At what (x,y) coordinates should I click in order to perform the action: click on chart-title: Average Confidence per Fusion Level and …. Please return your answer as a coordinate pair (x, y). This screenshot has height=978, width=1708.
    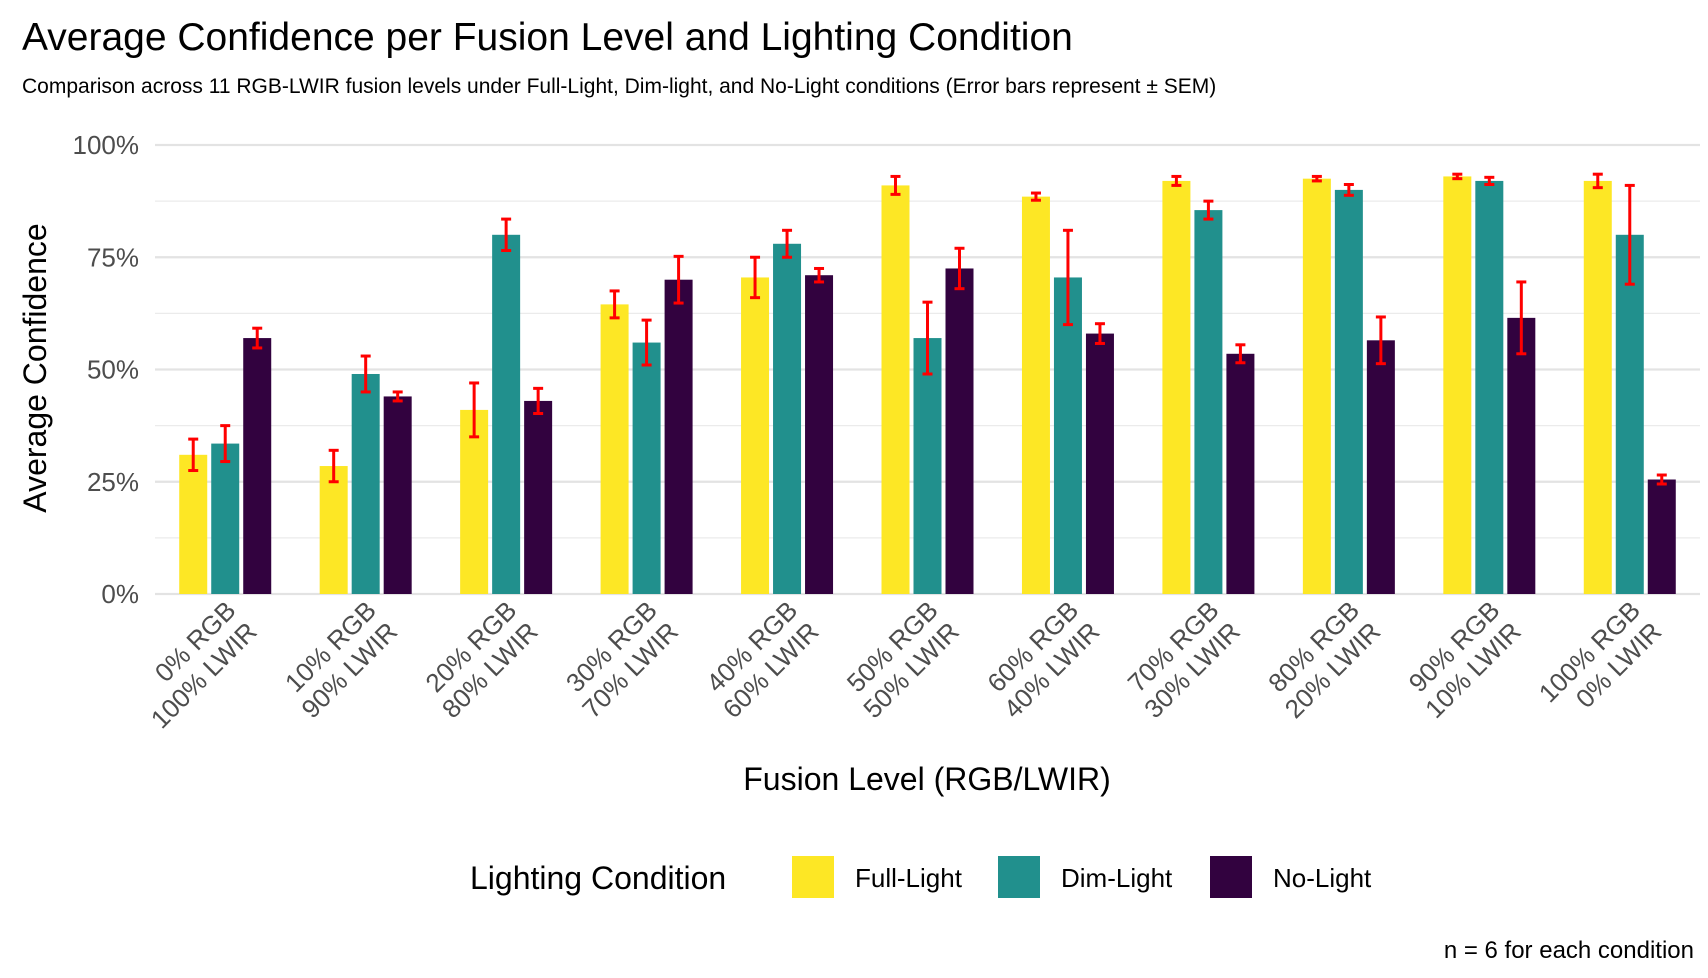
    Looking at the image, I should click on (547, 37).